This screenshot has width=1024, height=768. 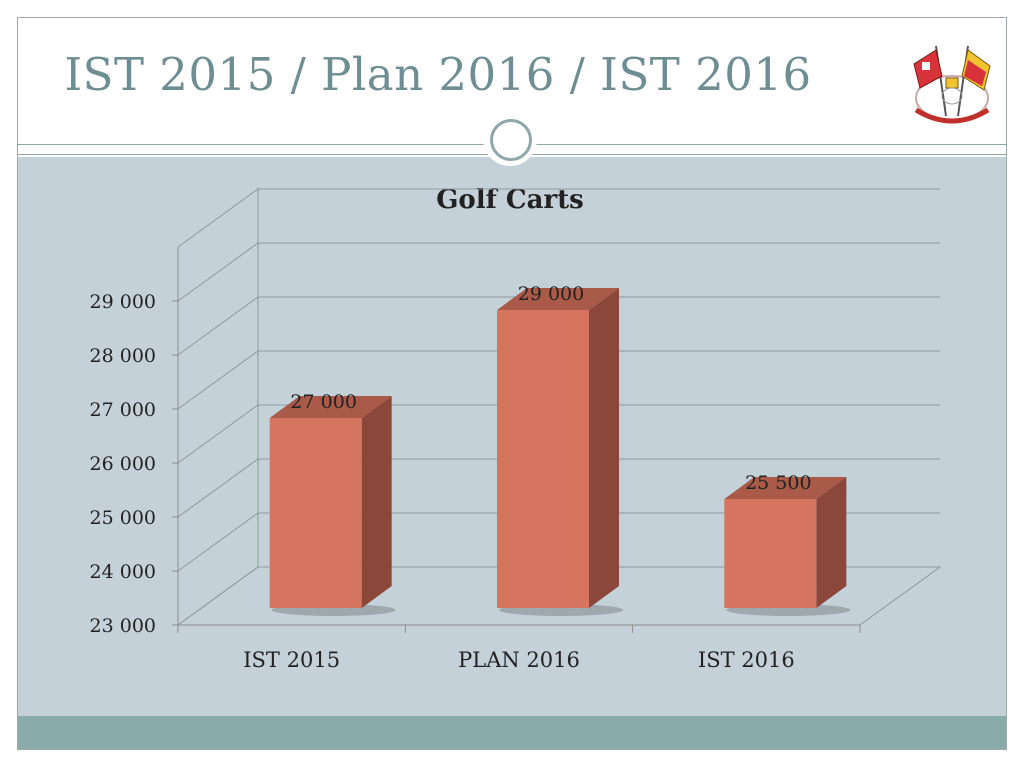 What do you see at coordinates (123, 626) in the screenshot?
I see `y-tick-label: 23 000` at bounding box center [123, 626].